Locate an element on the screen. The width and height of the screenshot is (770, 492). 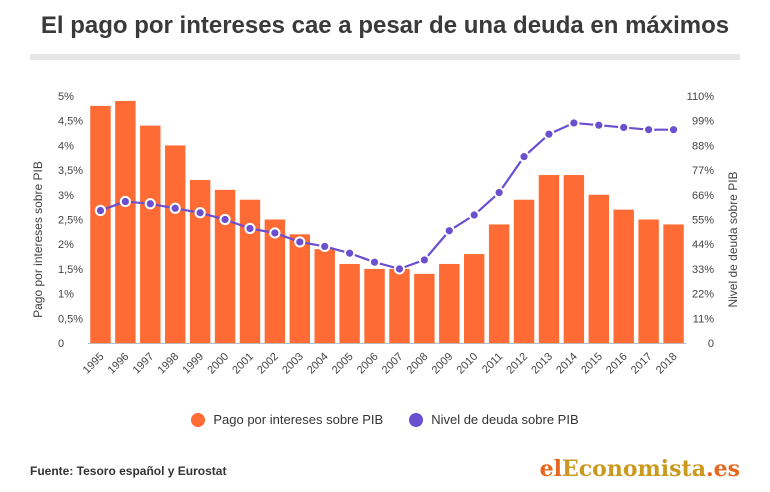
point-deuda-2005 is located at coordinates (350, 253).